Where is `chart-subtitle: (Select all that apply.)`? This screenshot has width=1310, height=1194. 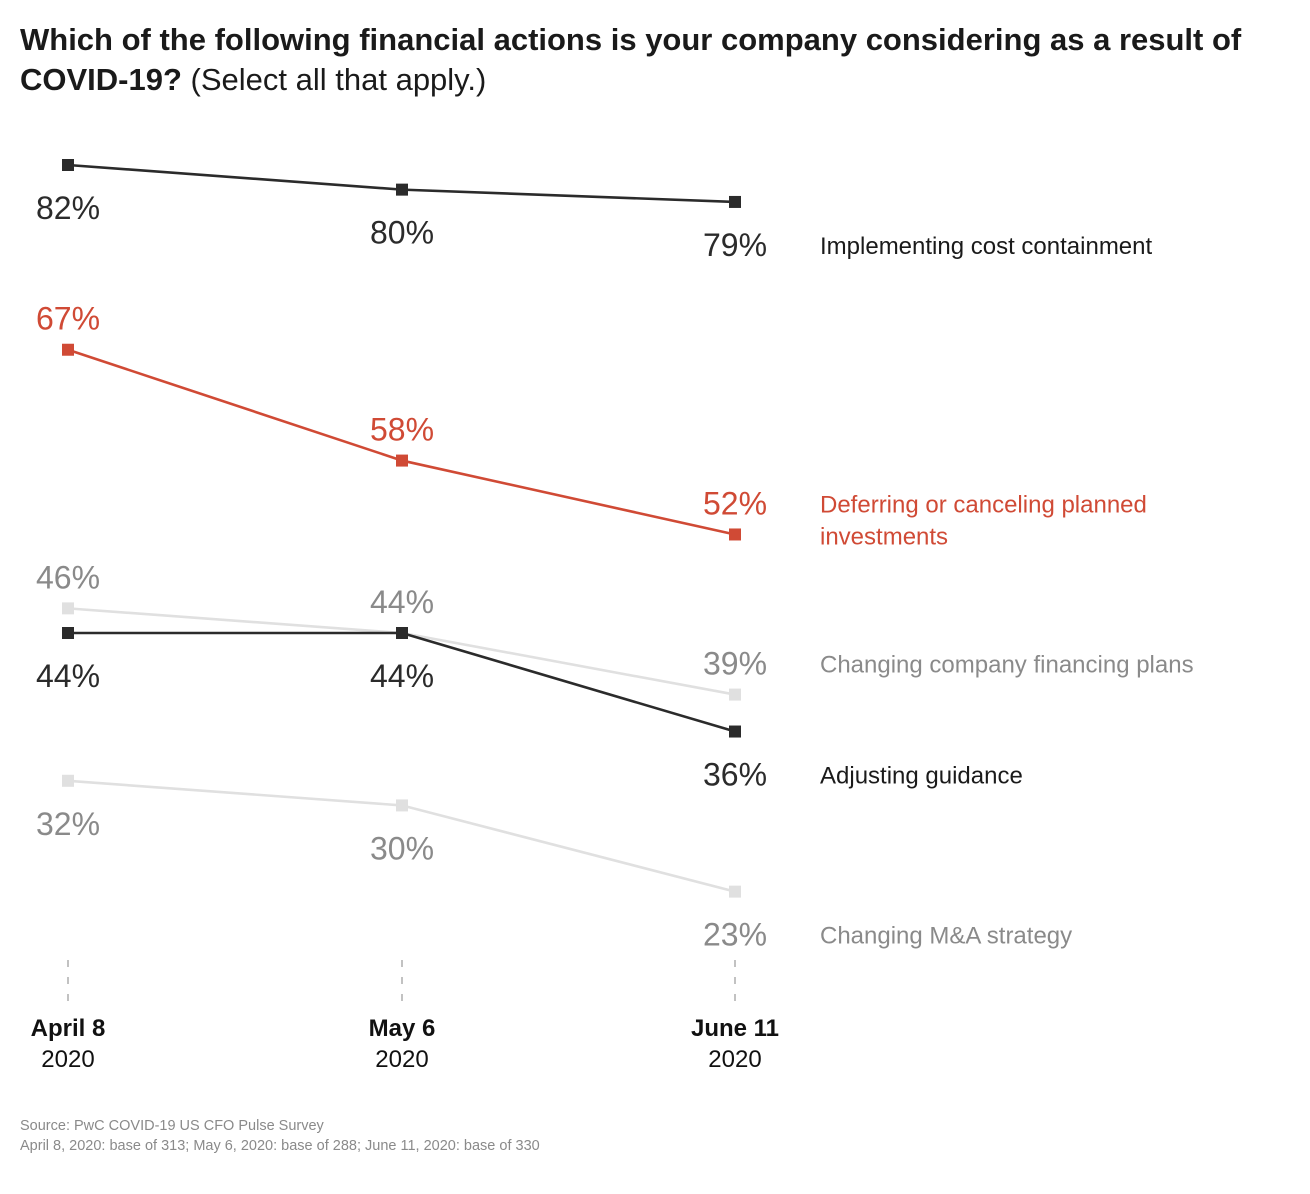 chart-subtitle: (Select all that apply.) is located at coordinates (334, 79).